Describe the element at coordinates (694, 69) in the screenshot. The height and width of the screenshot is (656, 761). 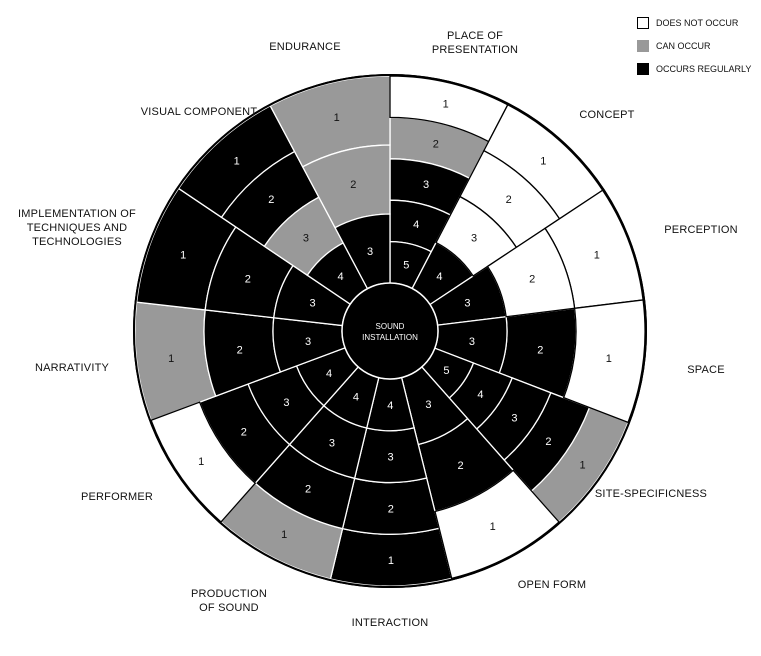
I see `legend-occurs-regularly: OCCURS REGULARLY` at that location.